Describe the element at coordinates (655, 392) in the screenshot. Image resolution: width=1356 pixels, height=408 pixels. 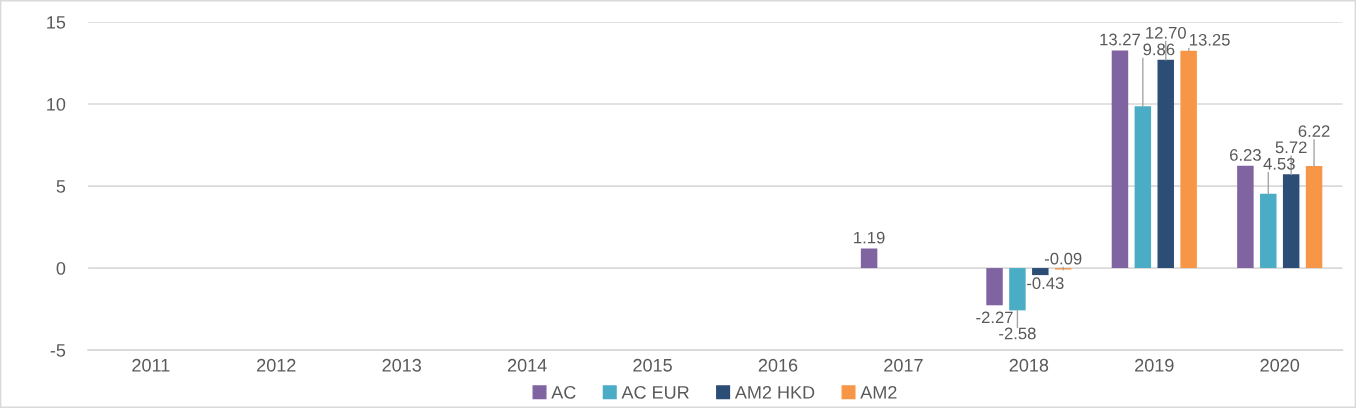
I see `legend-label: AC EUR` at that location.